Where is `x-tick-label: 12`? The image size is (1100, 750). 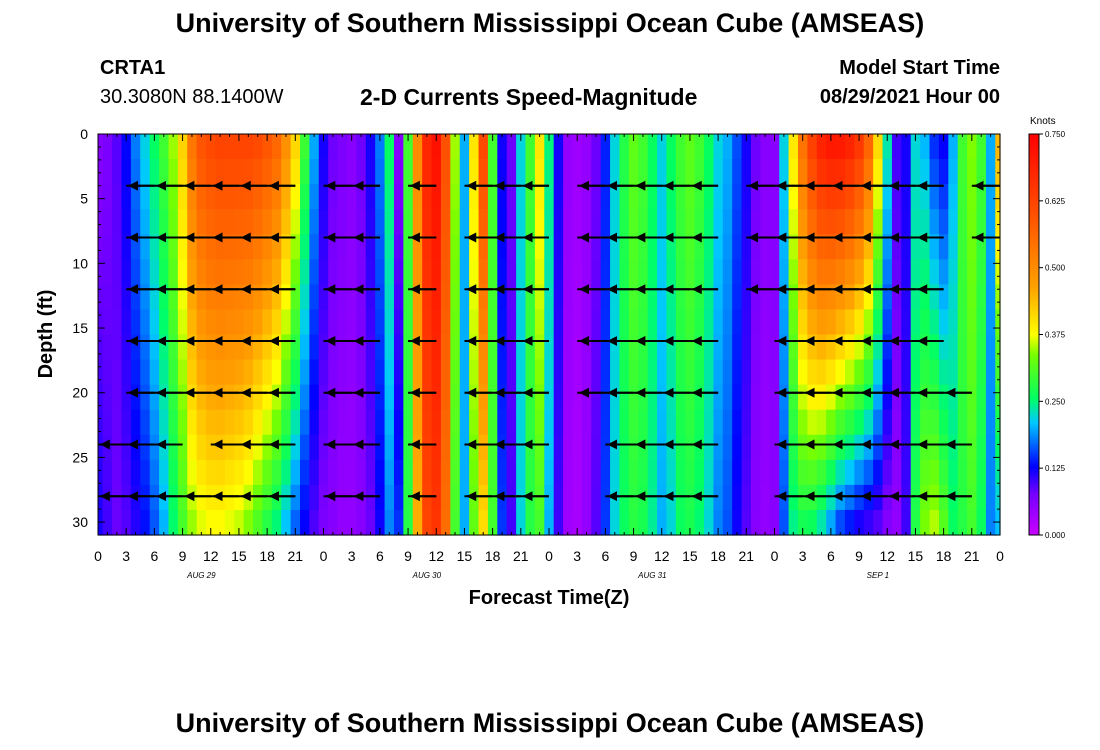 x-tick-label: 12 is located at coordinates (662, 556).